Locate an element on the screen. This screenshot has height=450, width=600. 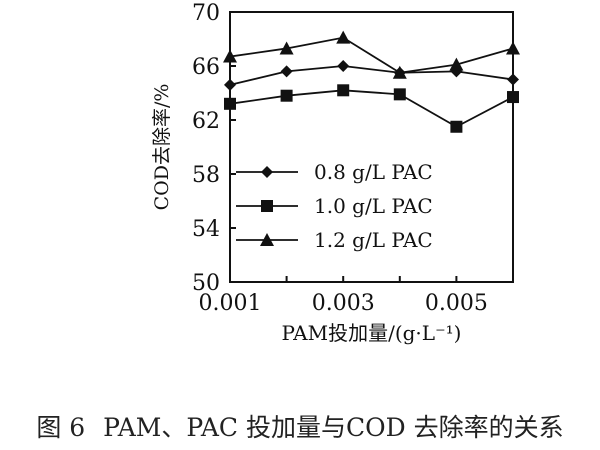
y-tick-label: 66 is located at coordinates (206, 67).